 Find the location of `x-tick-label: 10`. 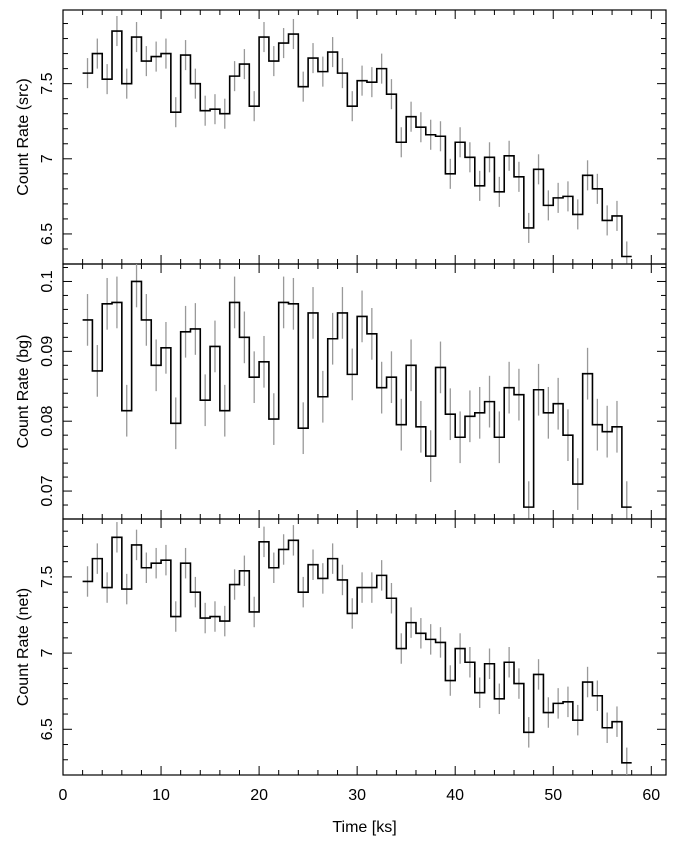

x-tick-label: 10 is located at coordinates (161, 795).